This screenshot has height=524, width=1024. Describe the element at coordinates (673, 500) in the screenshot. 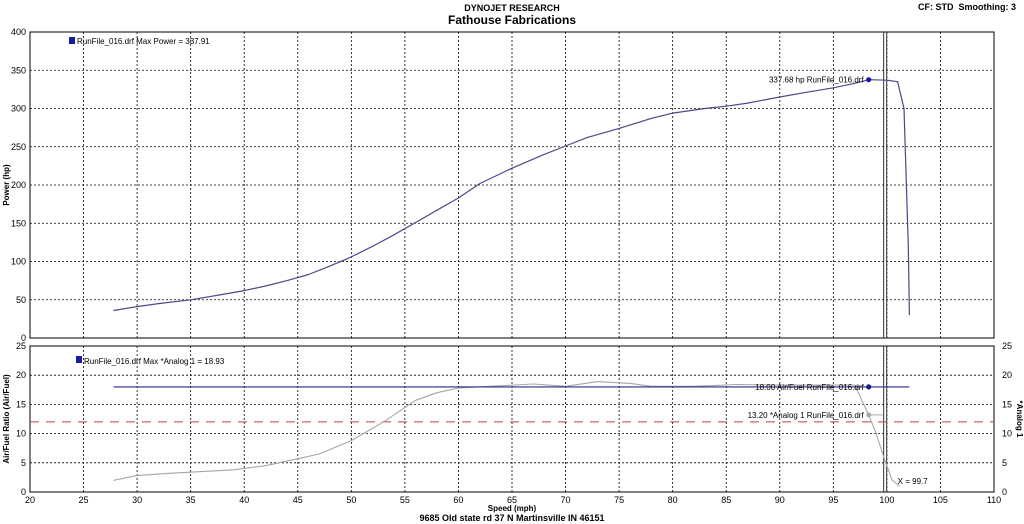

I see `x-tick-label: 80` at that location.